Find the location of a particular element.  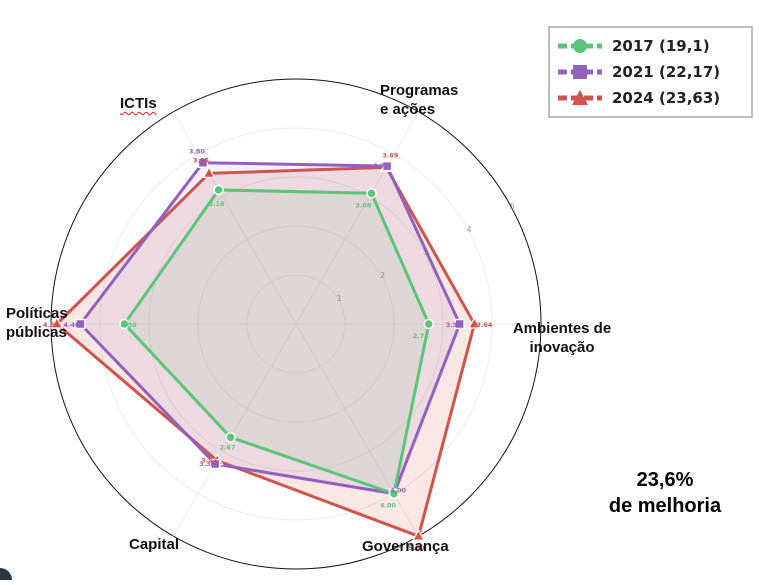

legend-item-2017: 2017 (19,1) is located at coordinates (633, 46).